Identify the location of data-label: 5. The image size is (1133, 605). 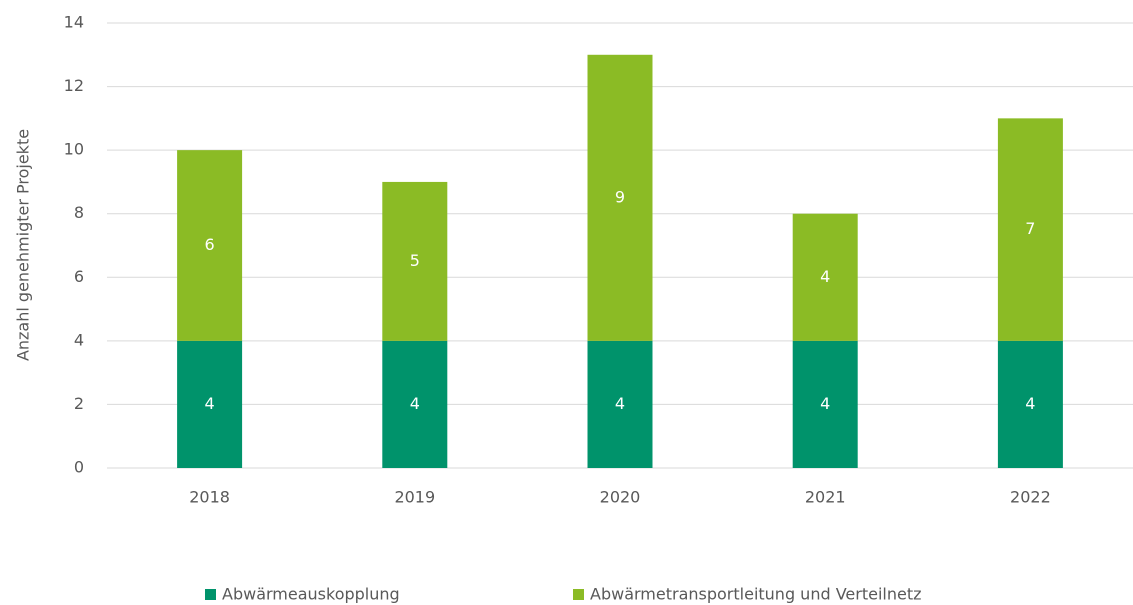
(415, 260).